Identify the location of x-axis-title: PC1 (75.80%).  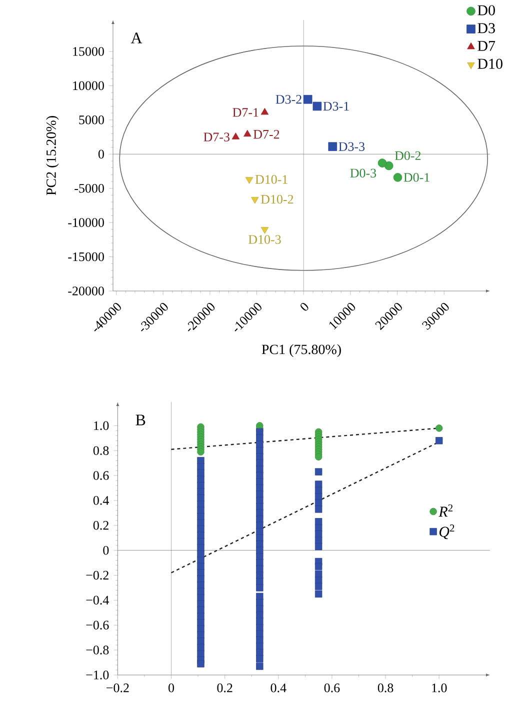
(301, 351).